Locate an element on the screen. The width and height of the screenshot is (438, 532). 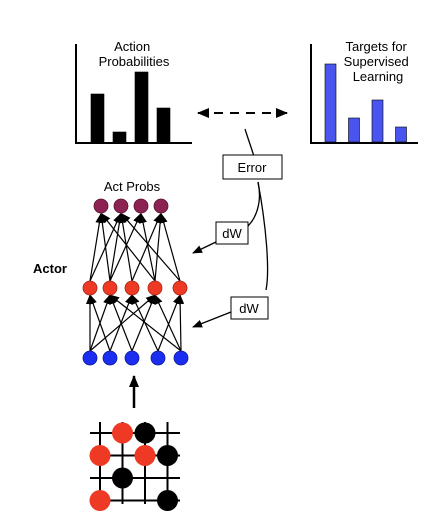
network-neurons is located at coordinates (135, 282).